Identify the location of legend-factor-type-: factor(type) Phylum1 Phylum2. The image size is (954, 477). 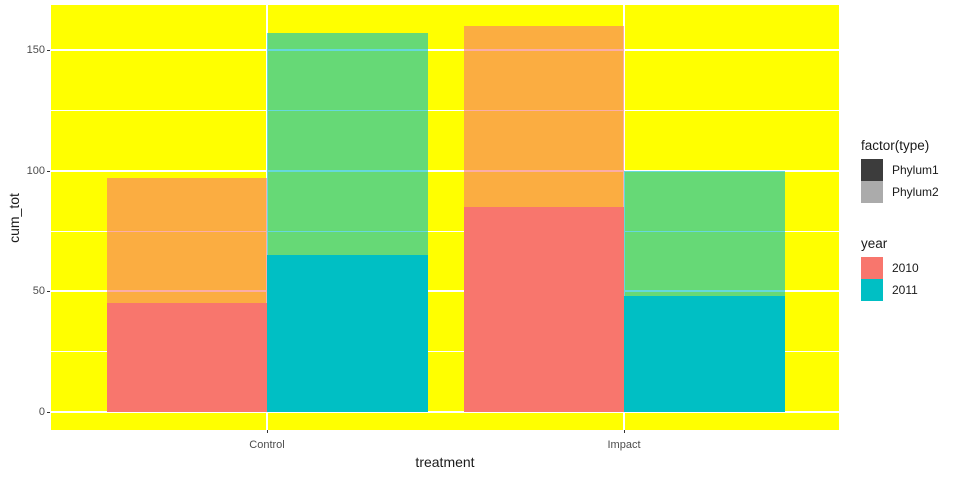
(900, 170).